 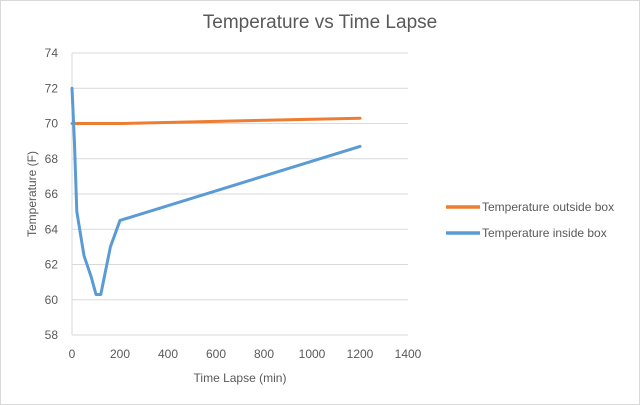 I want to click on x-tick-label: 600, so click(x=216, y=354).